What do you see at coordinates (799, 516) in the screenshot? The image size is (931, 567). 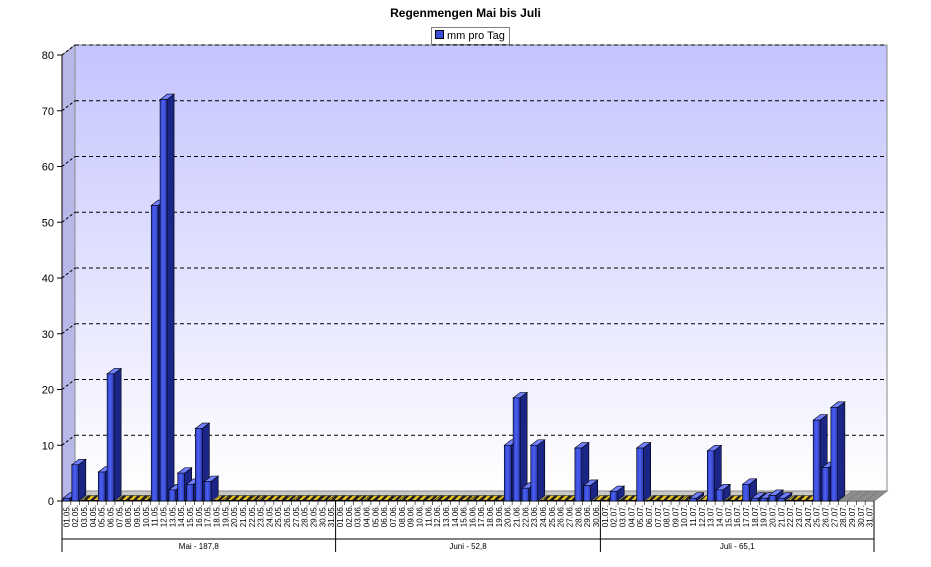 I see `x-tick-label: 23.07.` at bounding box center [799, 516].